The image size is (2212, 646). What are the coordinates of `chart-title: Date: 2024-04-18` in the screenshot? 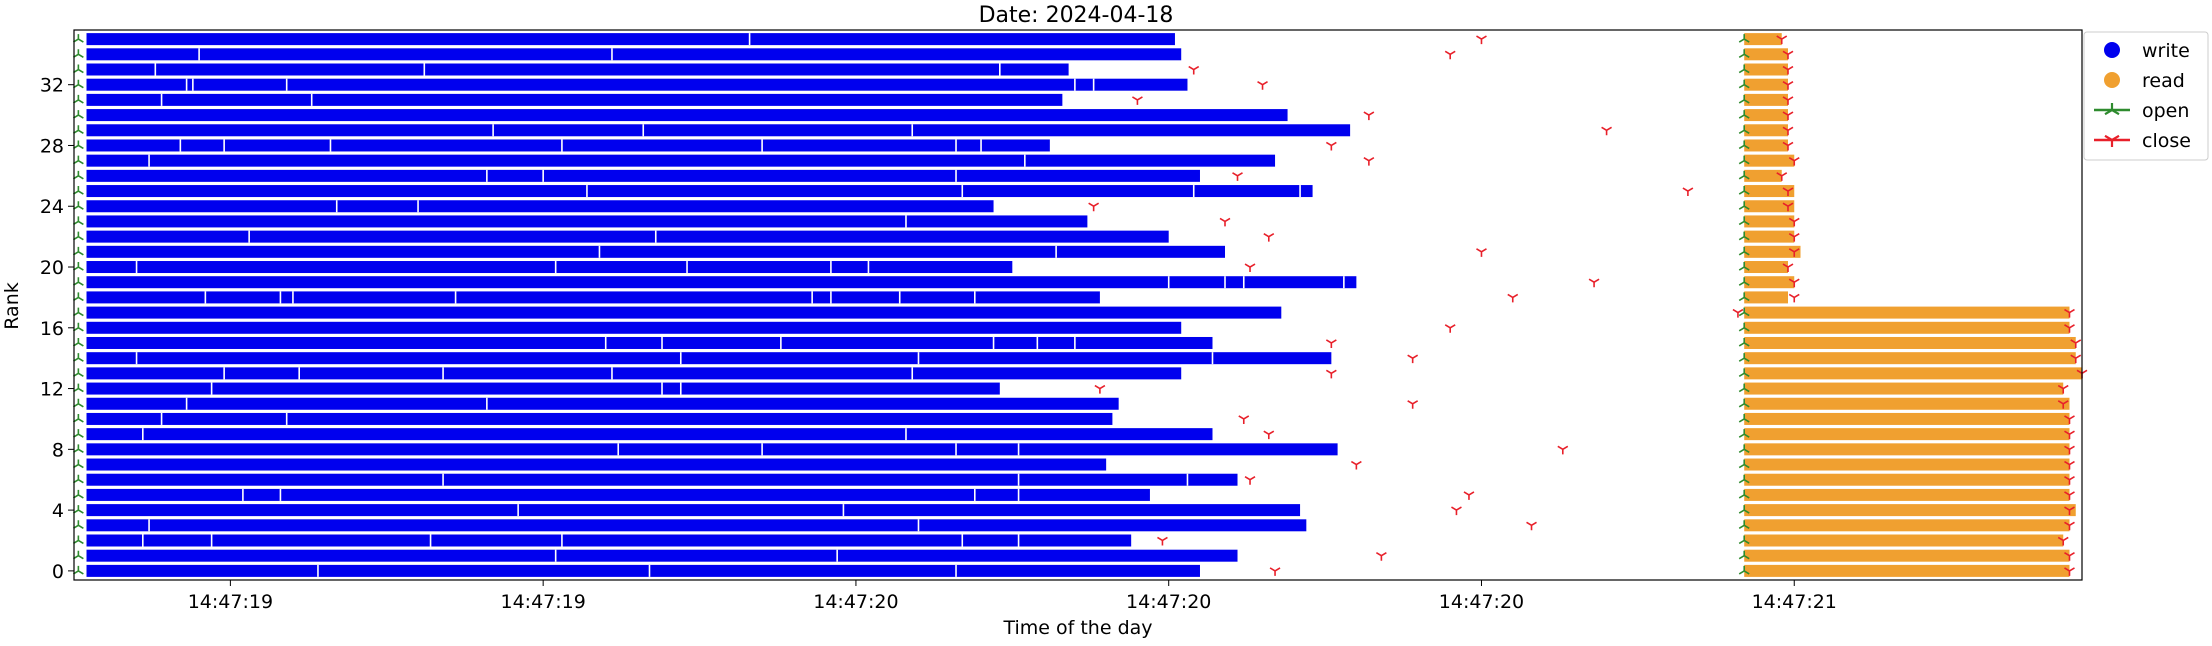 It's located at (1076, 15).